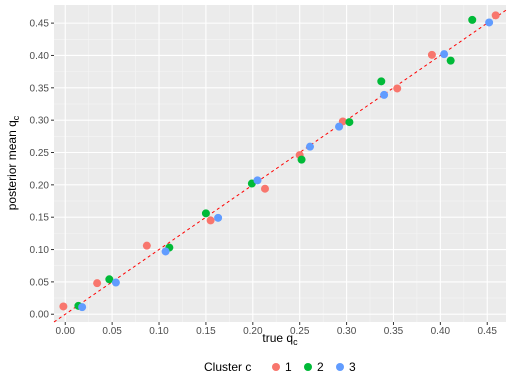  What do you see at coordinates (40, 153) in the screenshot?
I see `y-tick-label: 0.25` at bounding box center [40, 153].